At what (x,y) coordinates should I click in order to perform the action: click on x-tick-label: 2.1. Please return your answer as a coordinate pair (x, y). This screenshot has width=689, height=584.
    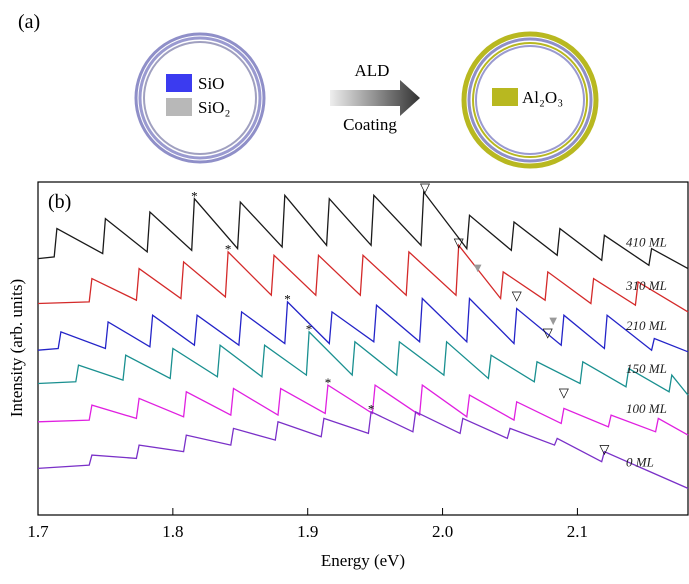
    Looking at the image, I should click on (577, 531).